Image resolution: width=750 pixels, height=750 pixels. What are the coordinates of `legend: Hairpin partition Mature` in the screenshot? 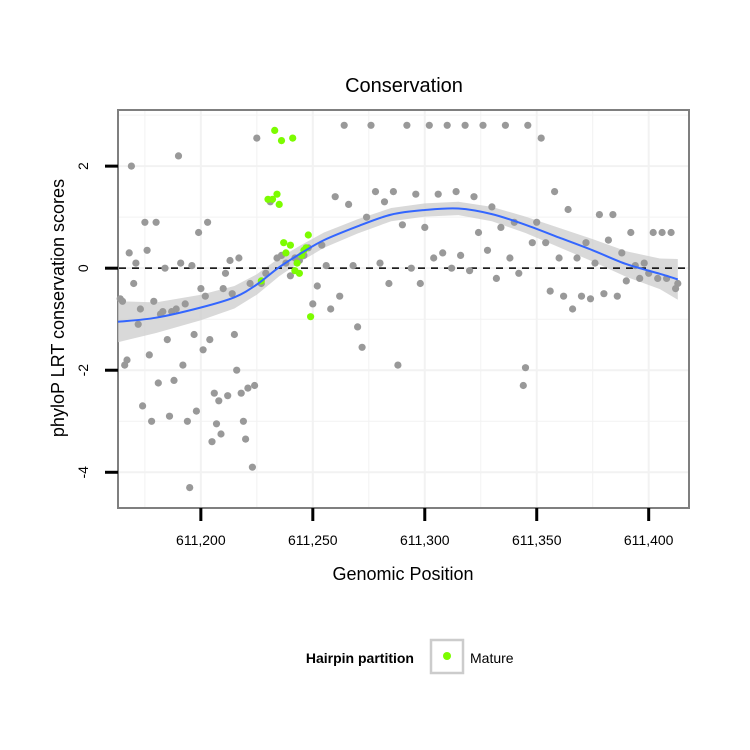 It's located at (410, 656).